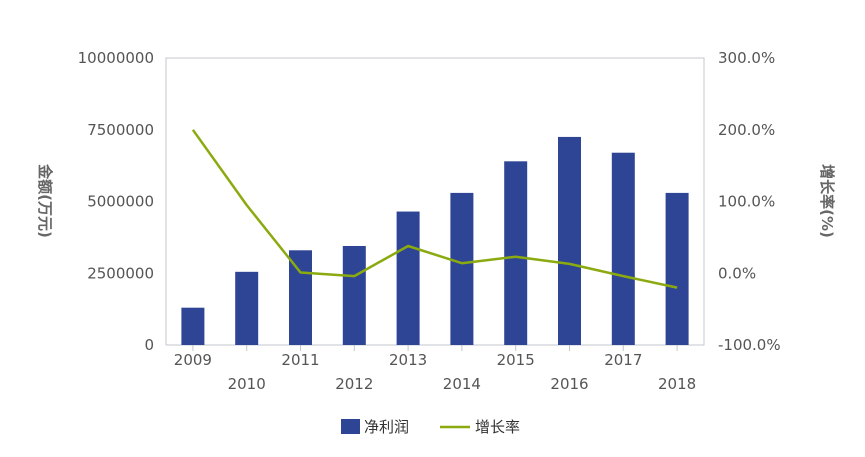 The image size is (865, 457). Describe the element at coordinates (462, 384) in the screenshot. I see `x-tick-label: 2014` at that location.